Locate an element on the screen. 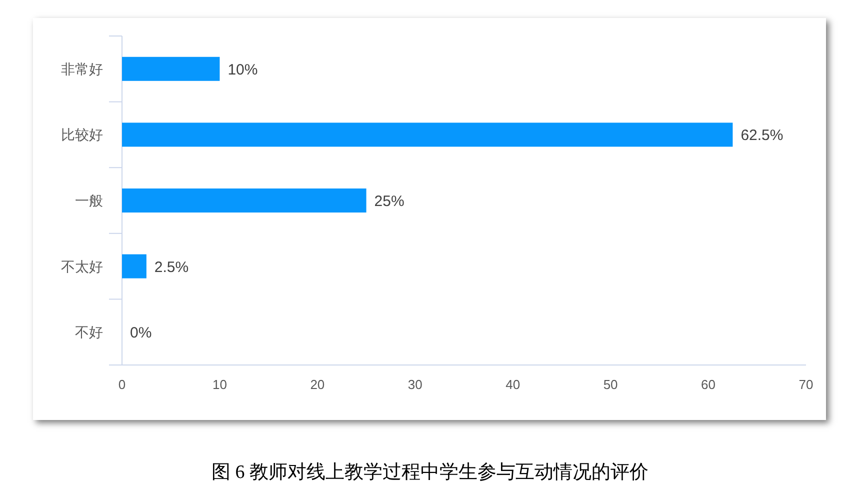  x-tick-label: 70 is located at coordinates (806, 384).